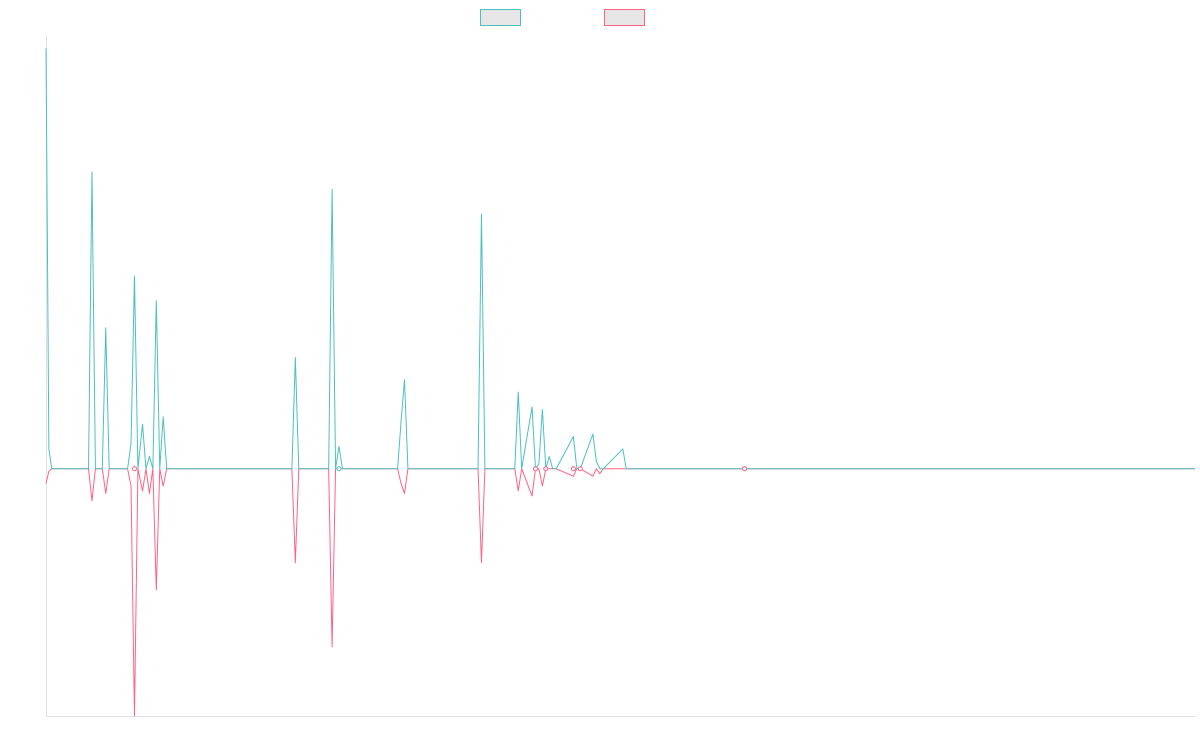 This screenshot has width=1200, height=750. Describe the element at coordinates (562, 17) in the screenshot. I see `legend` at that location.